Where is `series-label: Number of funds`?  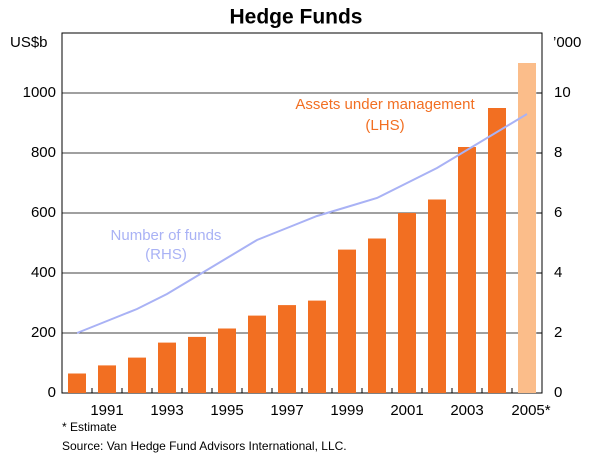 series-label: Number of funds is located at coordinates (166, 235).